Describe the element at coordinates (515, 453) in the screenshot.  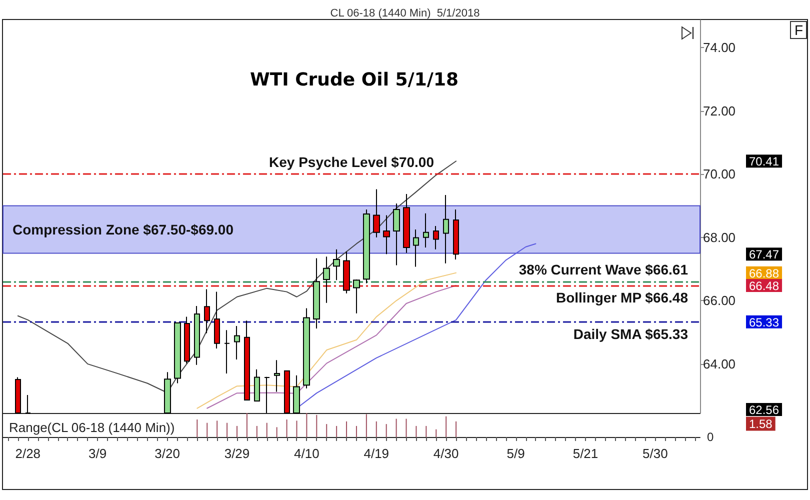
I see `x-tick-label: 5/9` at that location.